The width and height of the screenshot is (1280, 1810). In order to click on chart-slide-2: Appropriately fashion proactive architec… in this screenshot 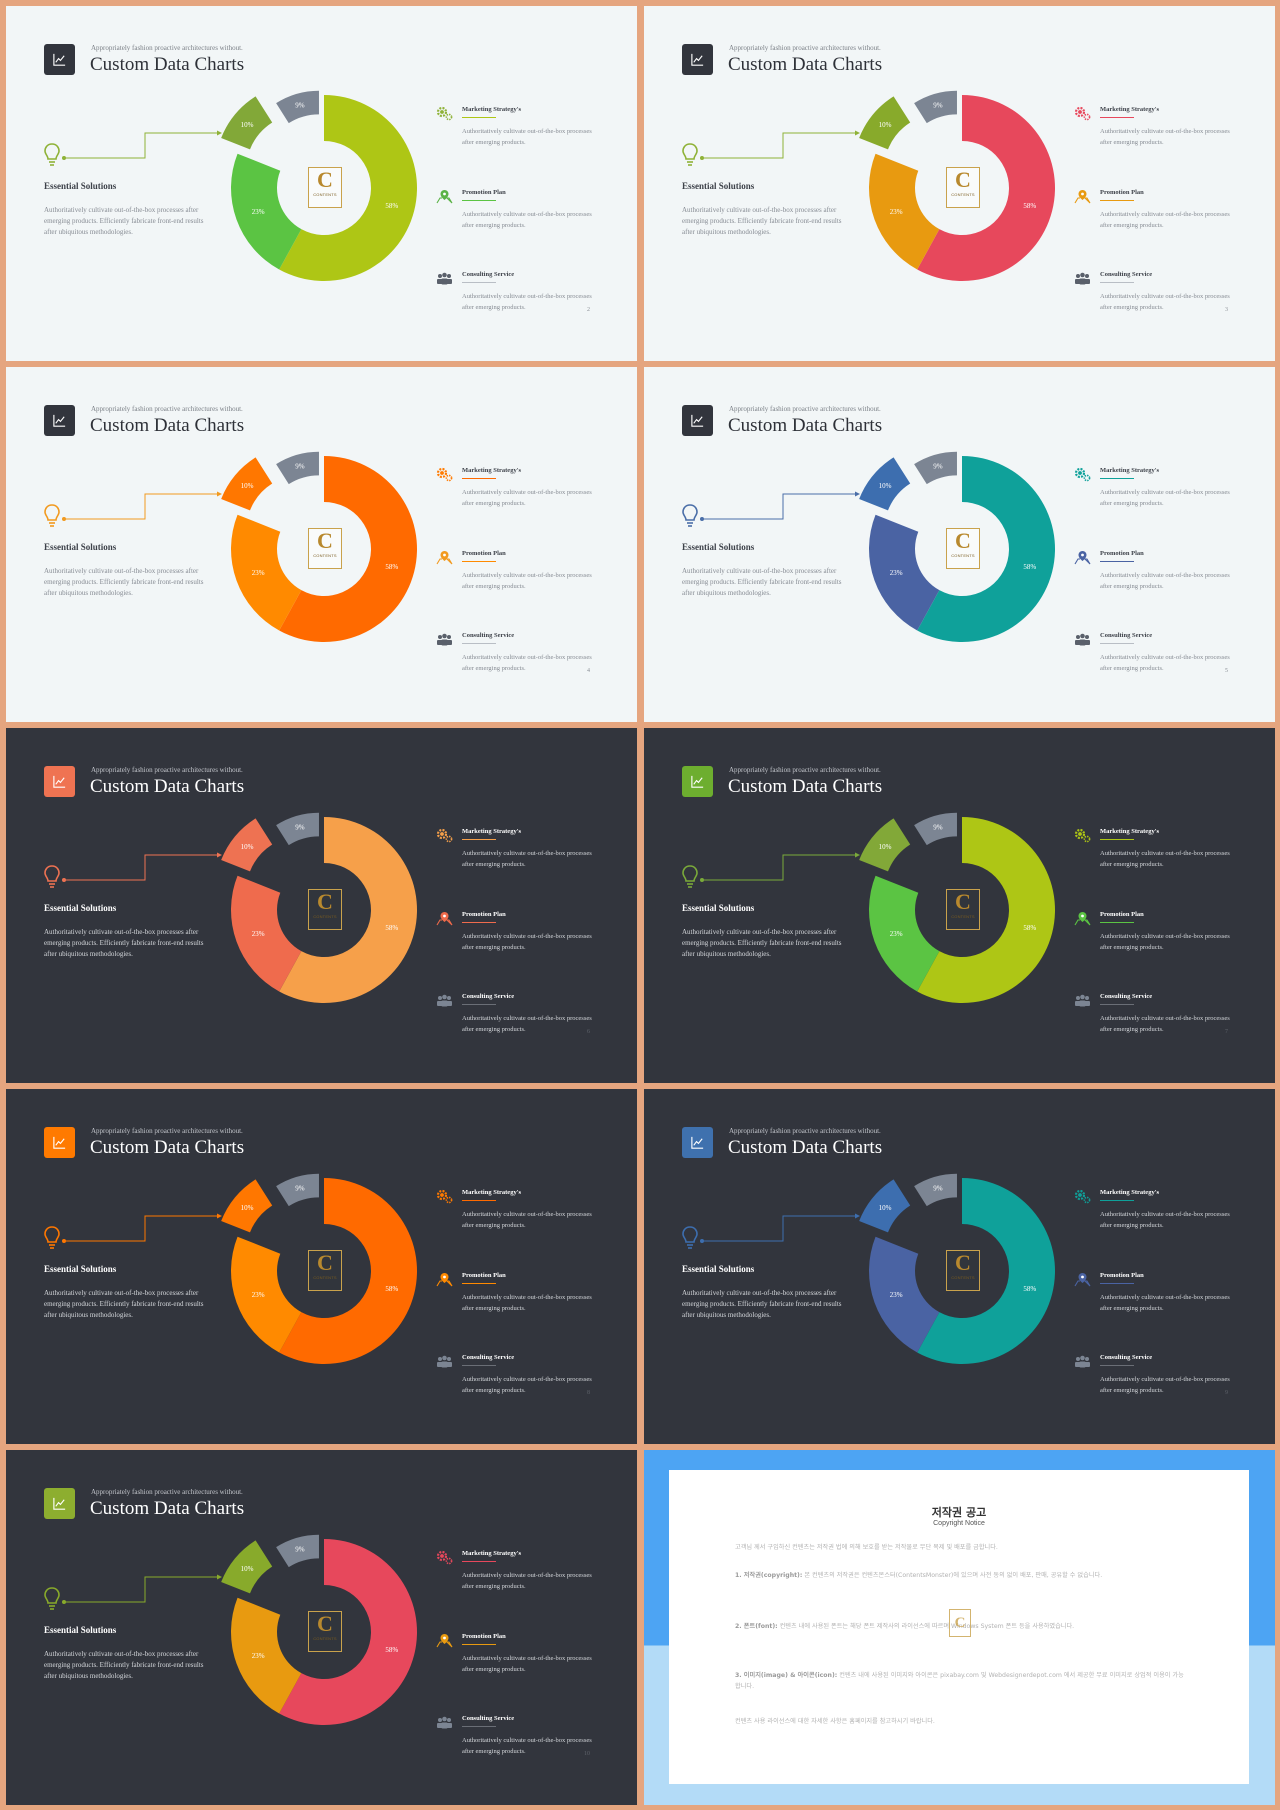, I will do `click(321, 183)`.